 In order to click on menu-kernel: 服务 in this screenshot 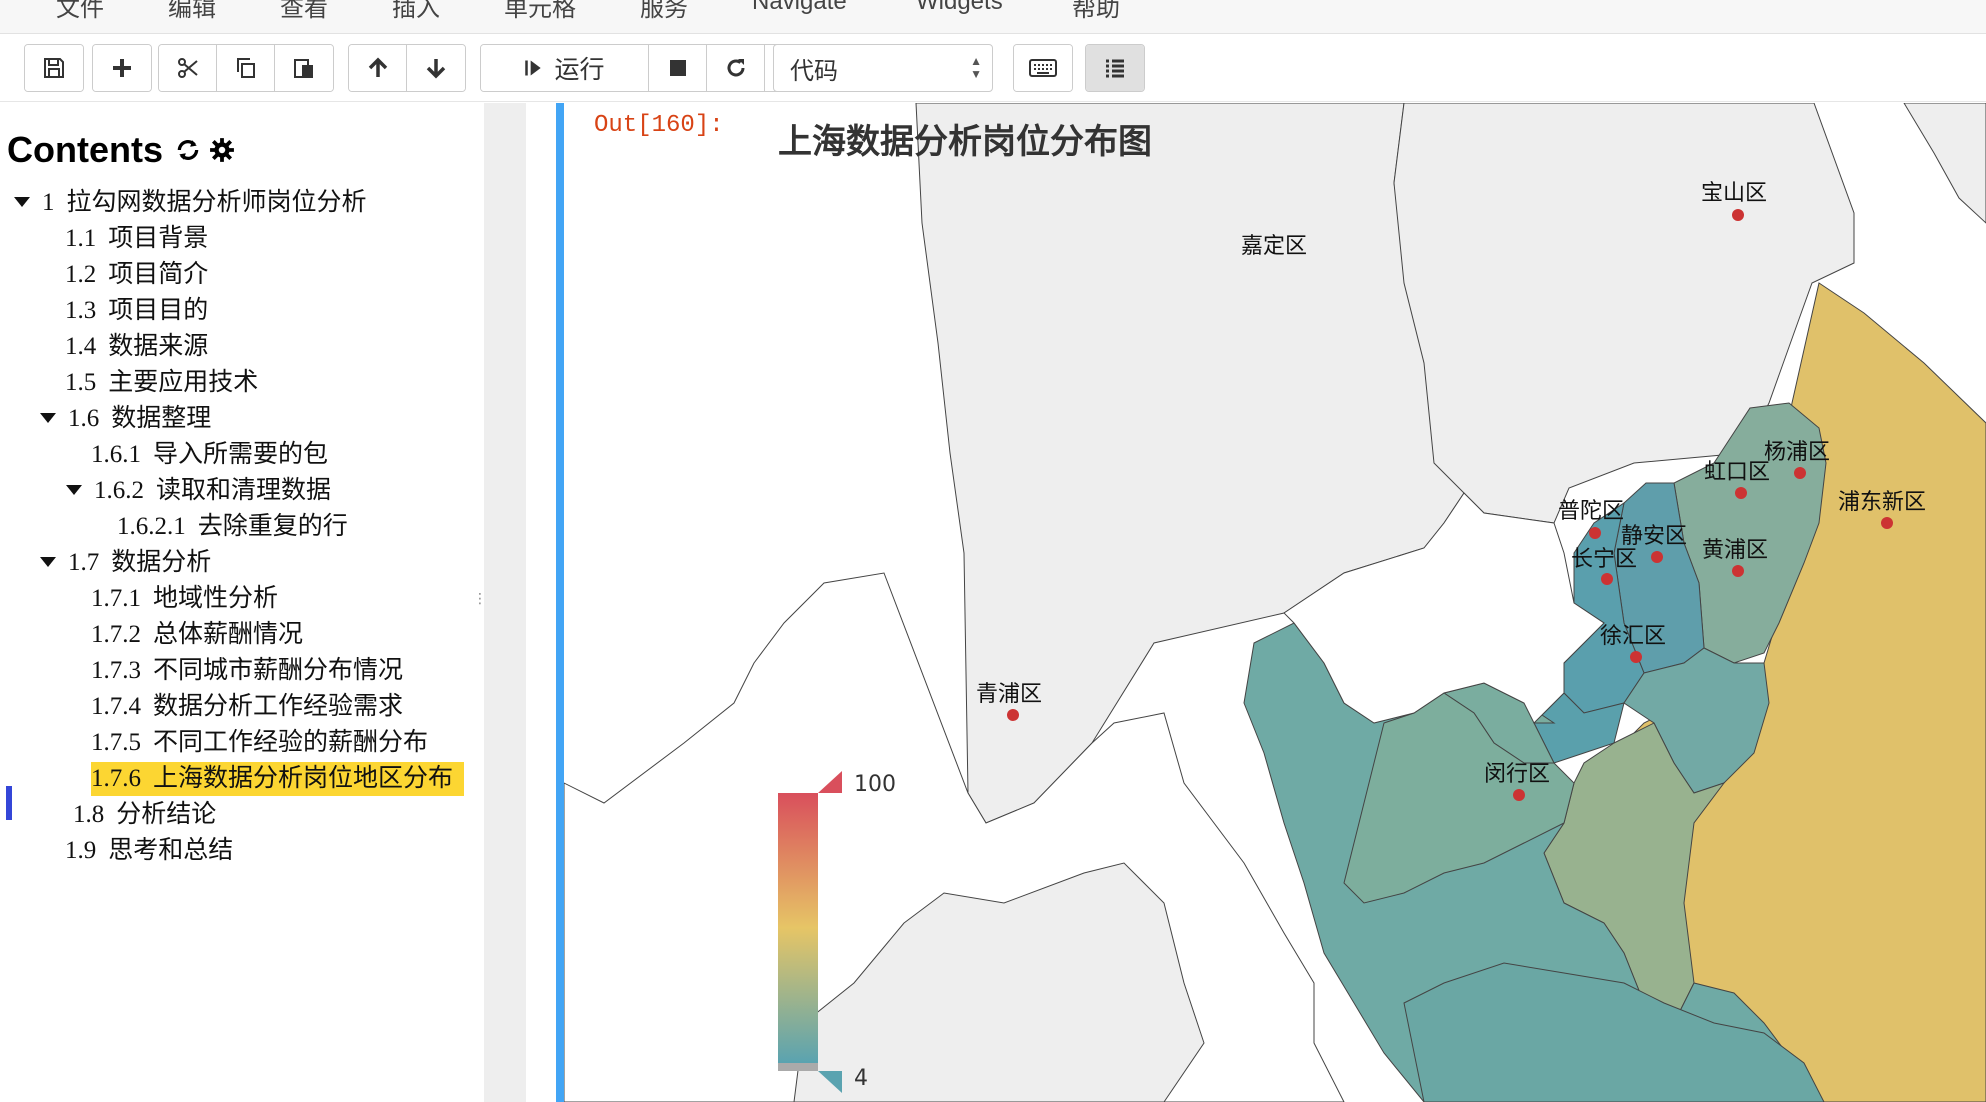, I will do `click(664, 11)`.